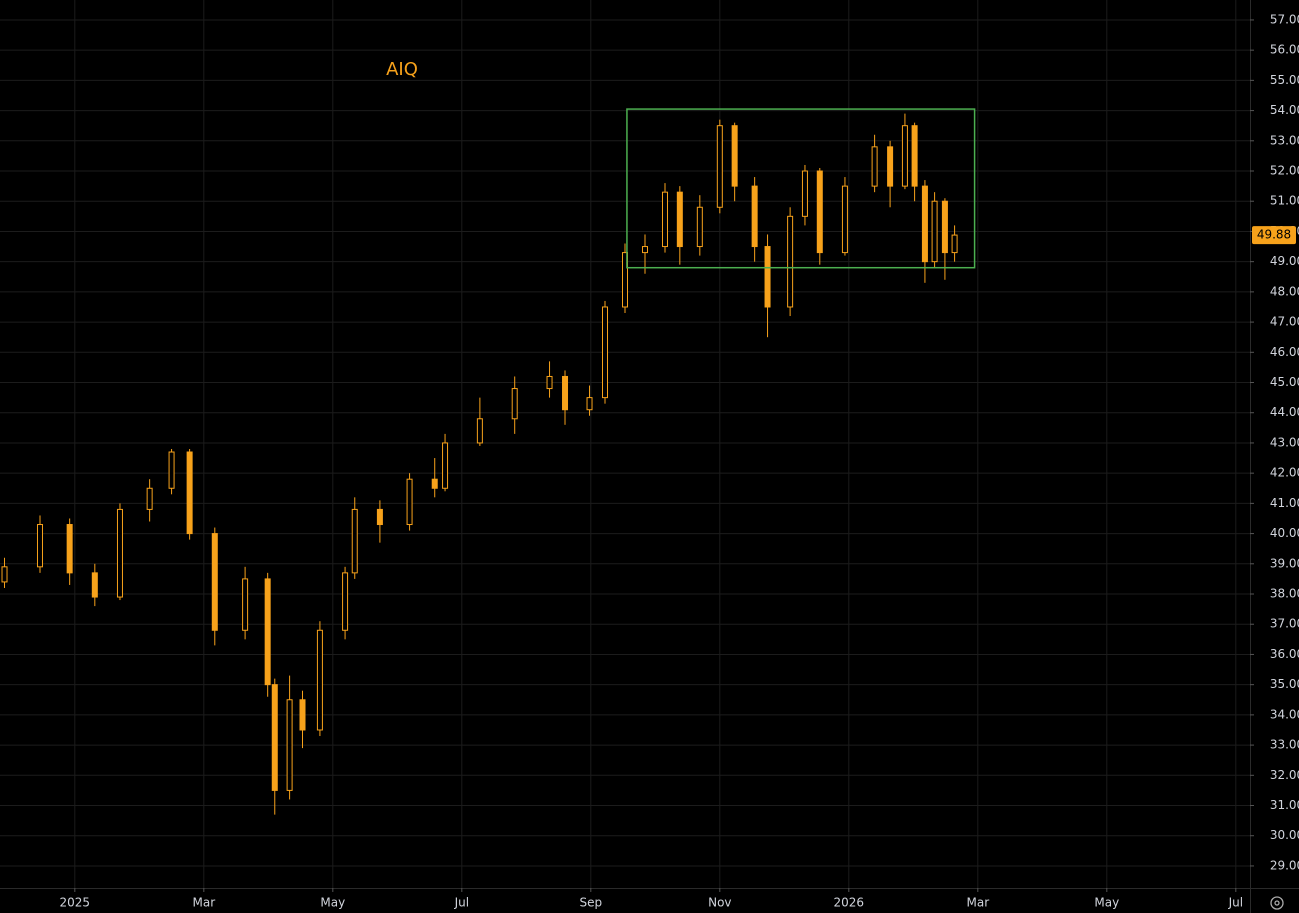 Image resolution: width=1299 pixels, height=913 pixels. I want to click on x-tick-label: Nov, so click(719, 903).